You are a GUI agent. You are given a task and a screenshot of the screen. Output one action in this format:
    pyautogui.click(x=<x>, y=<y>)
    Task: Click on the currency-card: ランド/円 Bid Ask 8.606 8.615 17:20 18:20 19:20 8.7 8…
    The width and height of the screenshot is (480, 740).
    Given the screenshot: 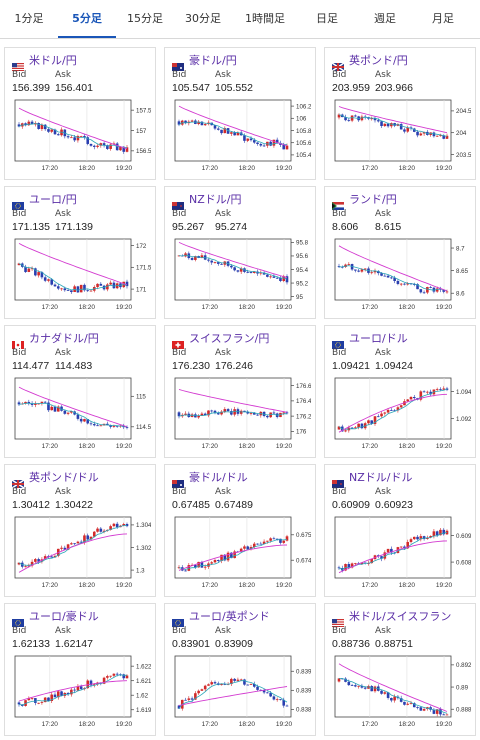 What is the action you would take?
    pyautogui.click(x=400, y=252)
    